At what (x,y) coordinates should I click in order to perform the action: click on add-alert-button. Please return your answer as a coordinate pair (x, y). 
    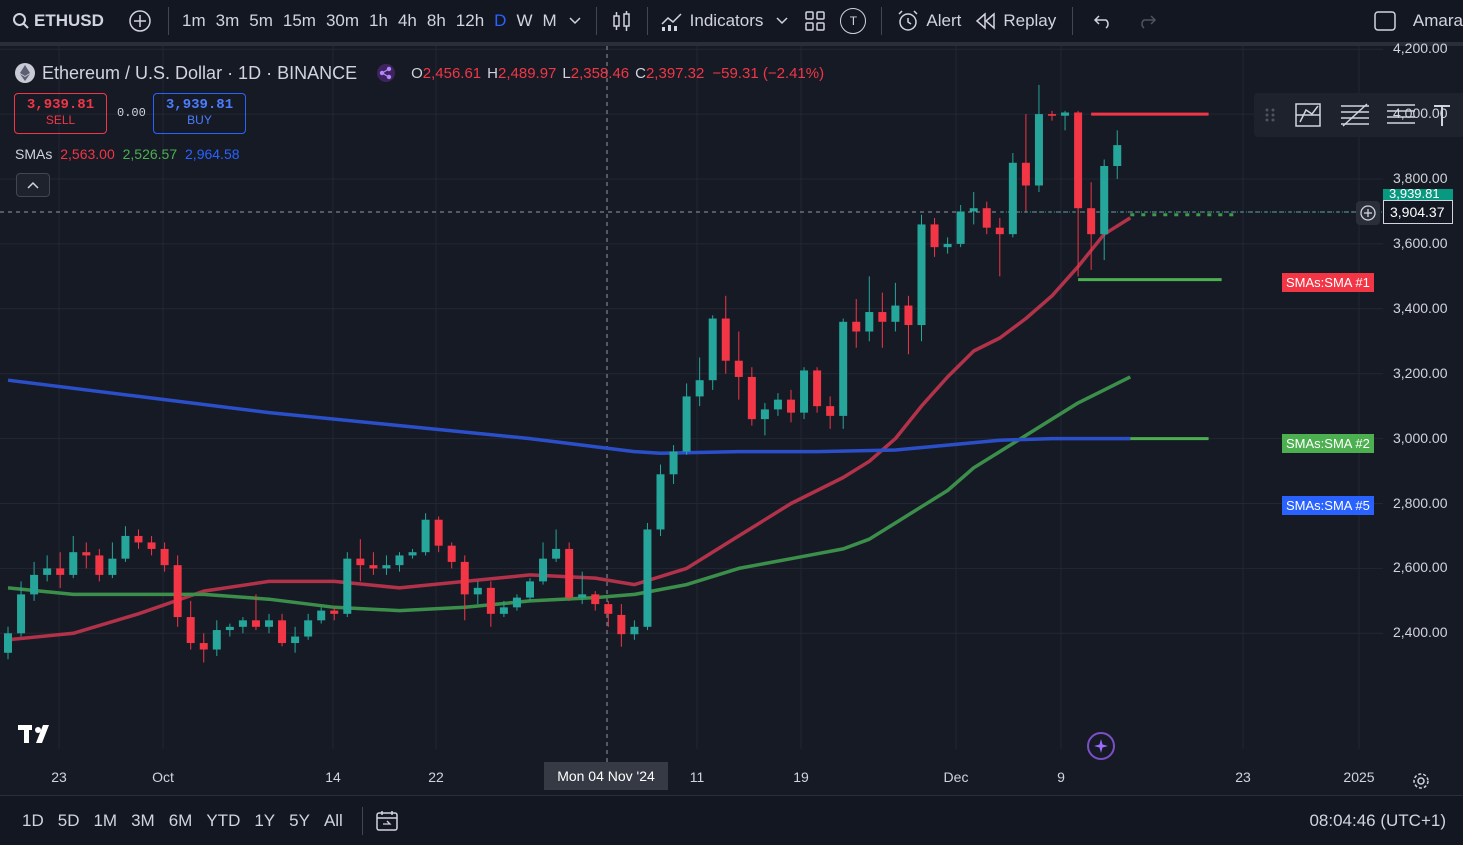
    Looking at the image, I should click on (1368, 213).